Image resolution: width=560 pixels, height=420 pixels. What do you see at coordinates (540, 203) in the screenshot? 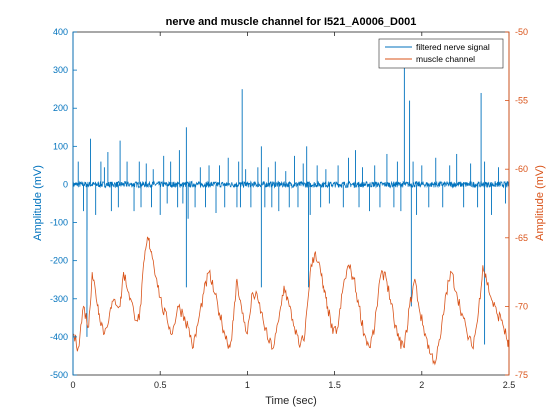
I see `right-y-axis-label: Amplitude (mV)` at bounding box center [540, 203].